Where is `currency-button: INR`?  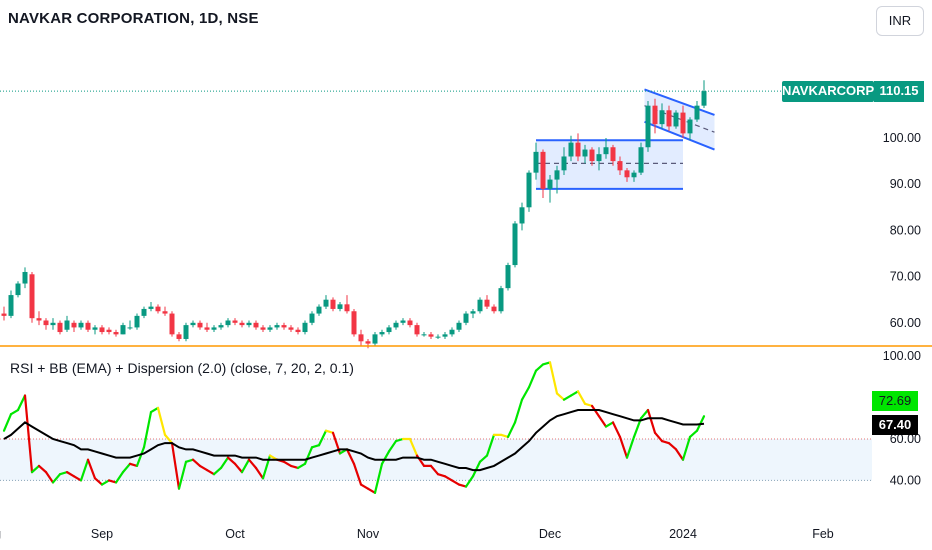 currency-button: INR is located at coordinates (900, 21).